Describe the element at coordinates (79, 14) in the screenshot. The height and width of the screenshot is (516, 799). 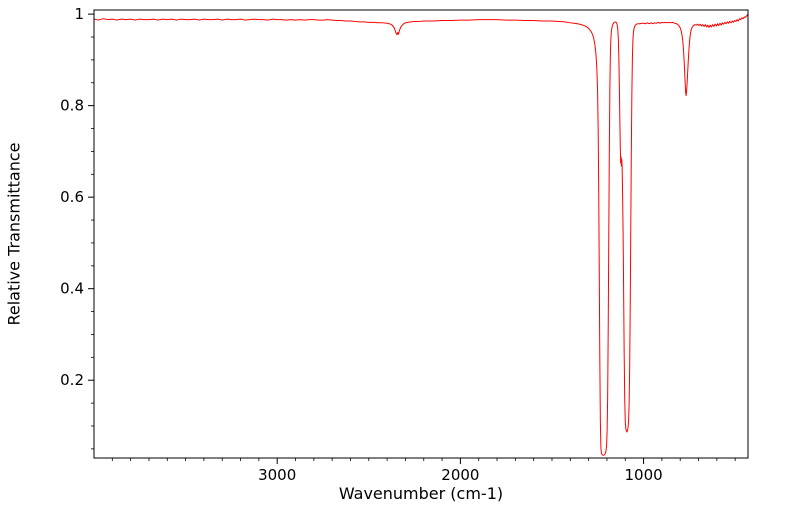
I see `y-tick-label: 1` at that location.